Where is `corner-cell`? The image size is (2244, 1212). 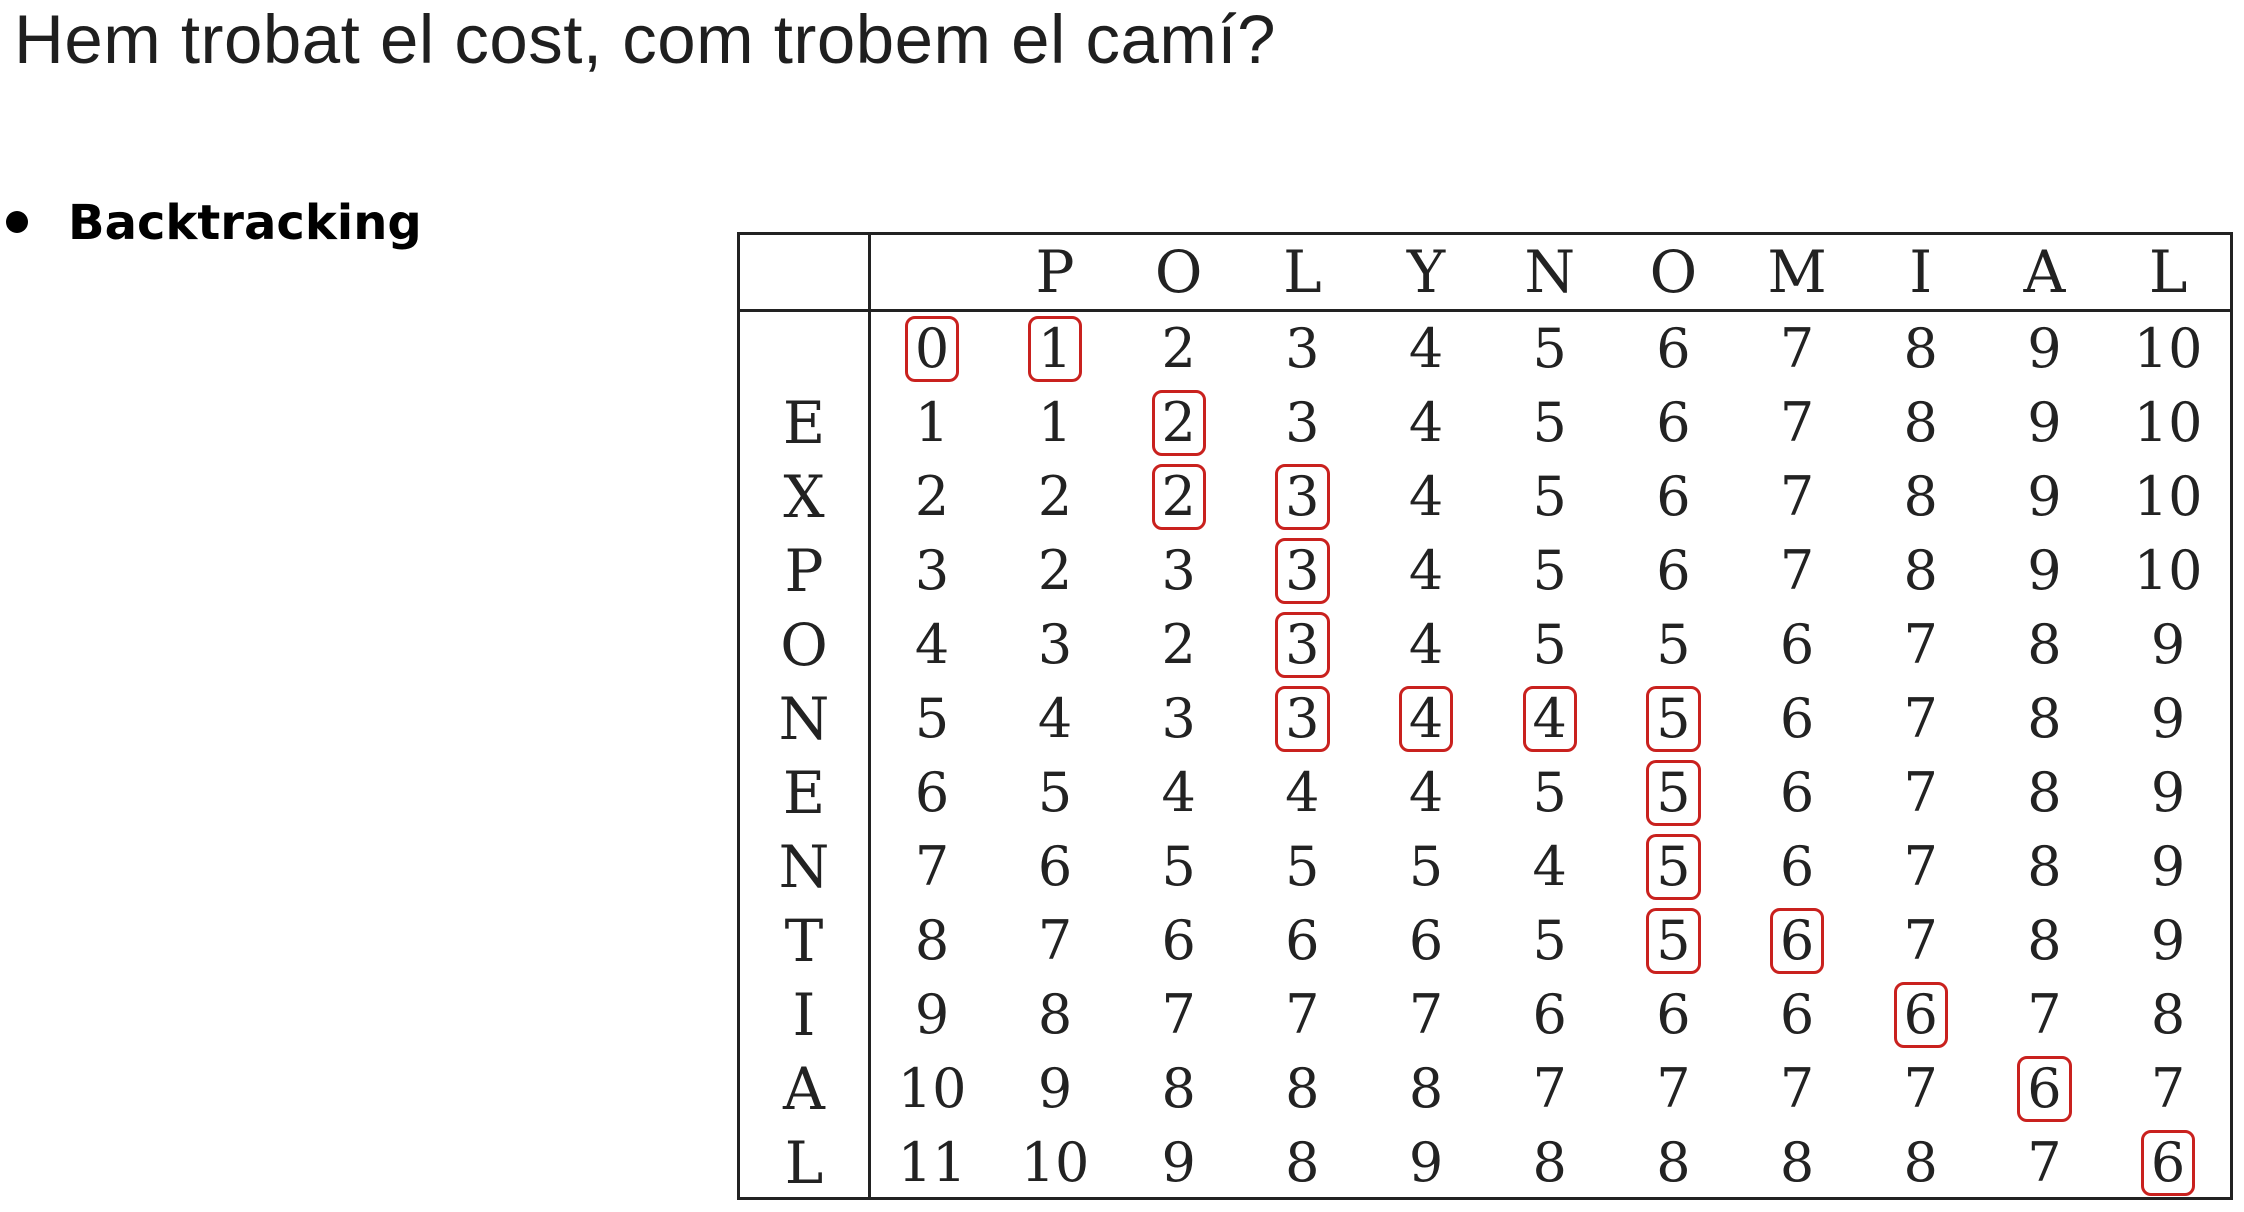 corner-cell is located at coordinates (805, 273).